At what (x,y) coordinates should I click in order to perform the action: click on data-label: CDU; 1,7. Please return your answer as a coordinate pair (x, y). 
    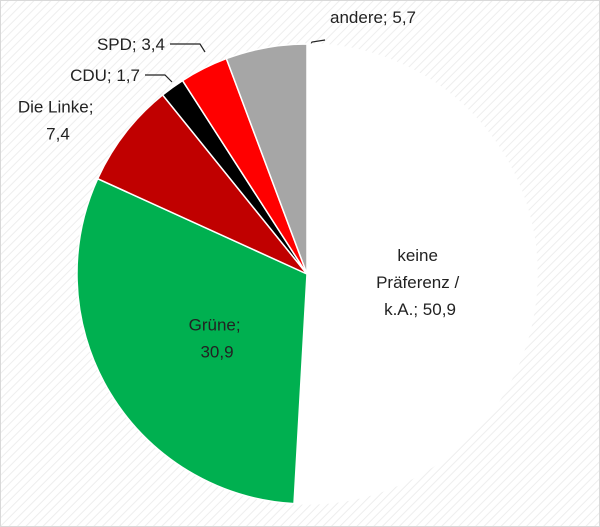
    Looking at the image, I should click on (105, 75).